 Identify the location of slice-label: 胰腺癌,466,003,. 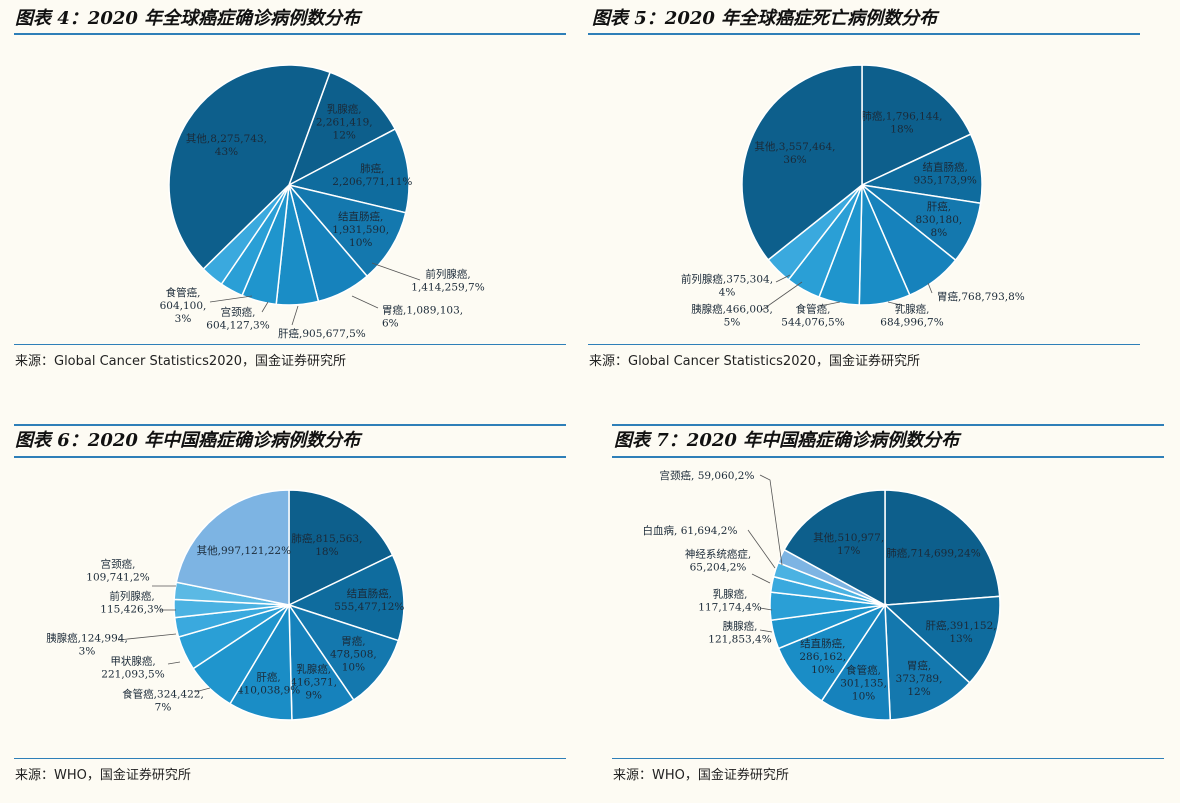
(732, 309).